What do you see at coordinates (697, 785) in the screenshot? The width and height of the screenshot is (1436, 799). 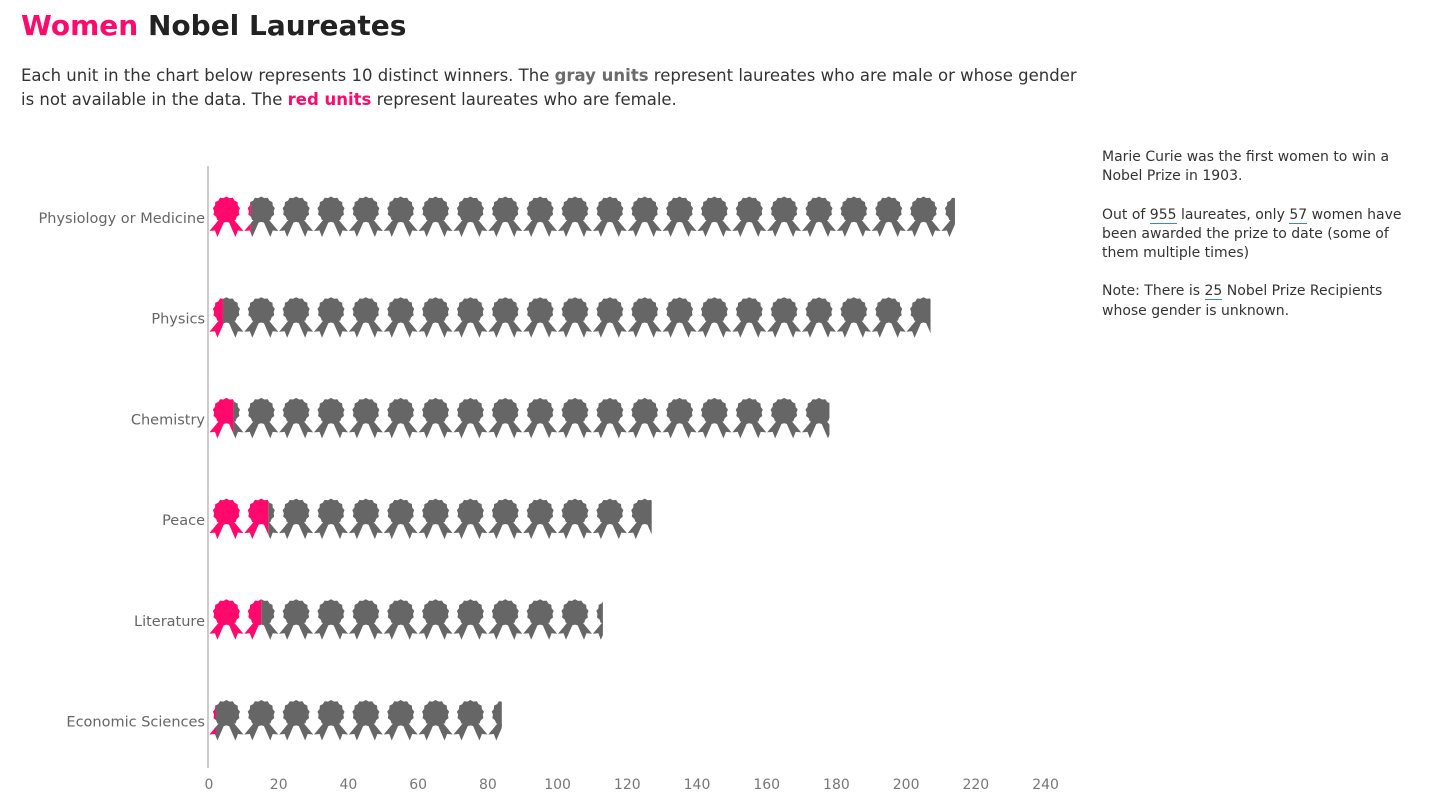 I see `x-tick-label: 140` at bounding box center [697, 785].